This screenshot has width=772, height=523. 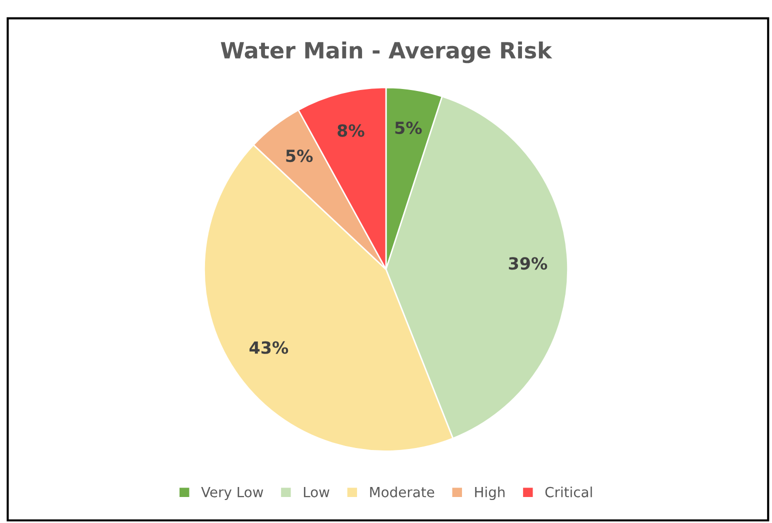 What do you see at coordinates (232, 493) in the screenshot?
I see `legend-label: Very Low` at bounding box center [232, 493].